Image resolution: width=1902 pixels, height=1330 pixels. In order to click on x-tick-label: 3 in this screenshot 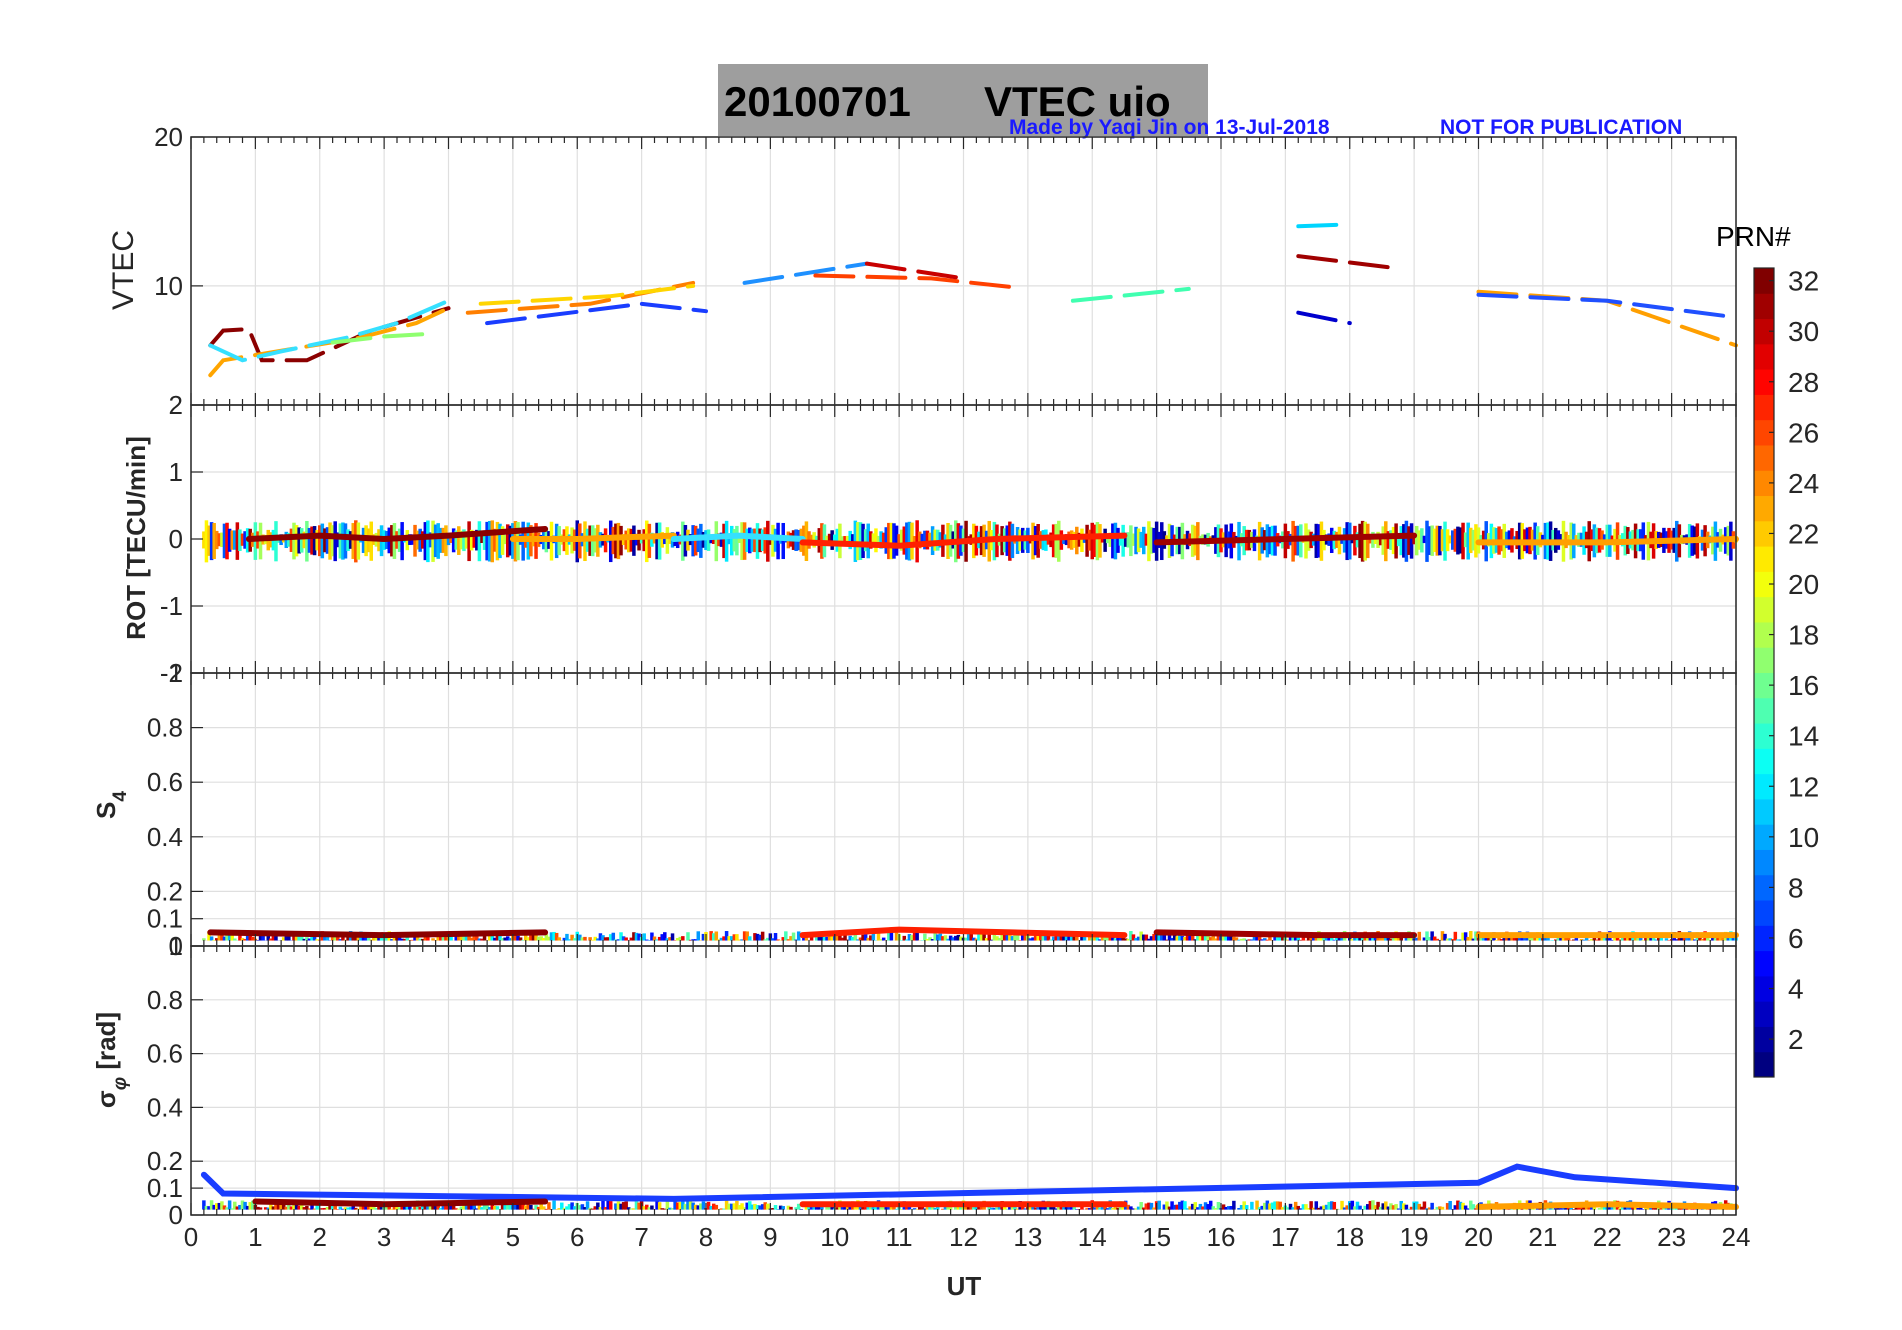, I will do `click(384, 1237)`.